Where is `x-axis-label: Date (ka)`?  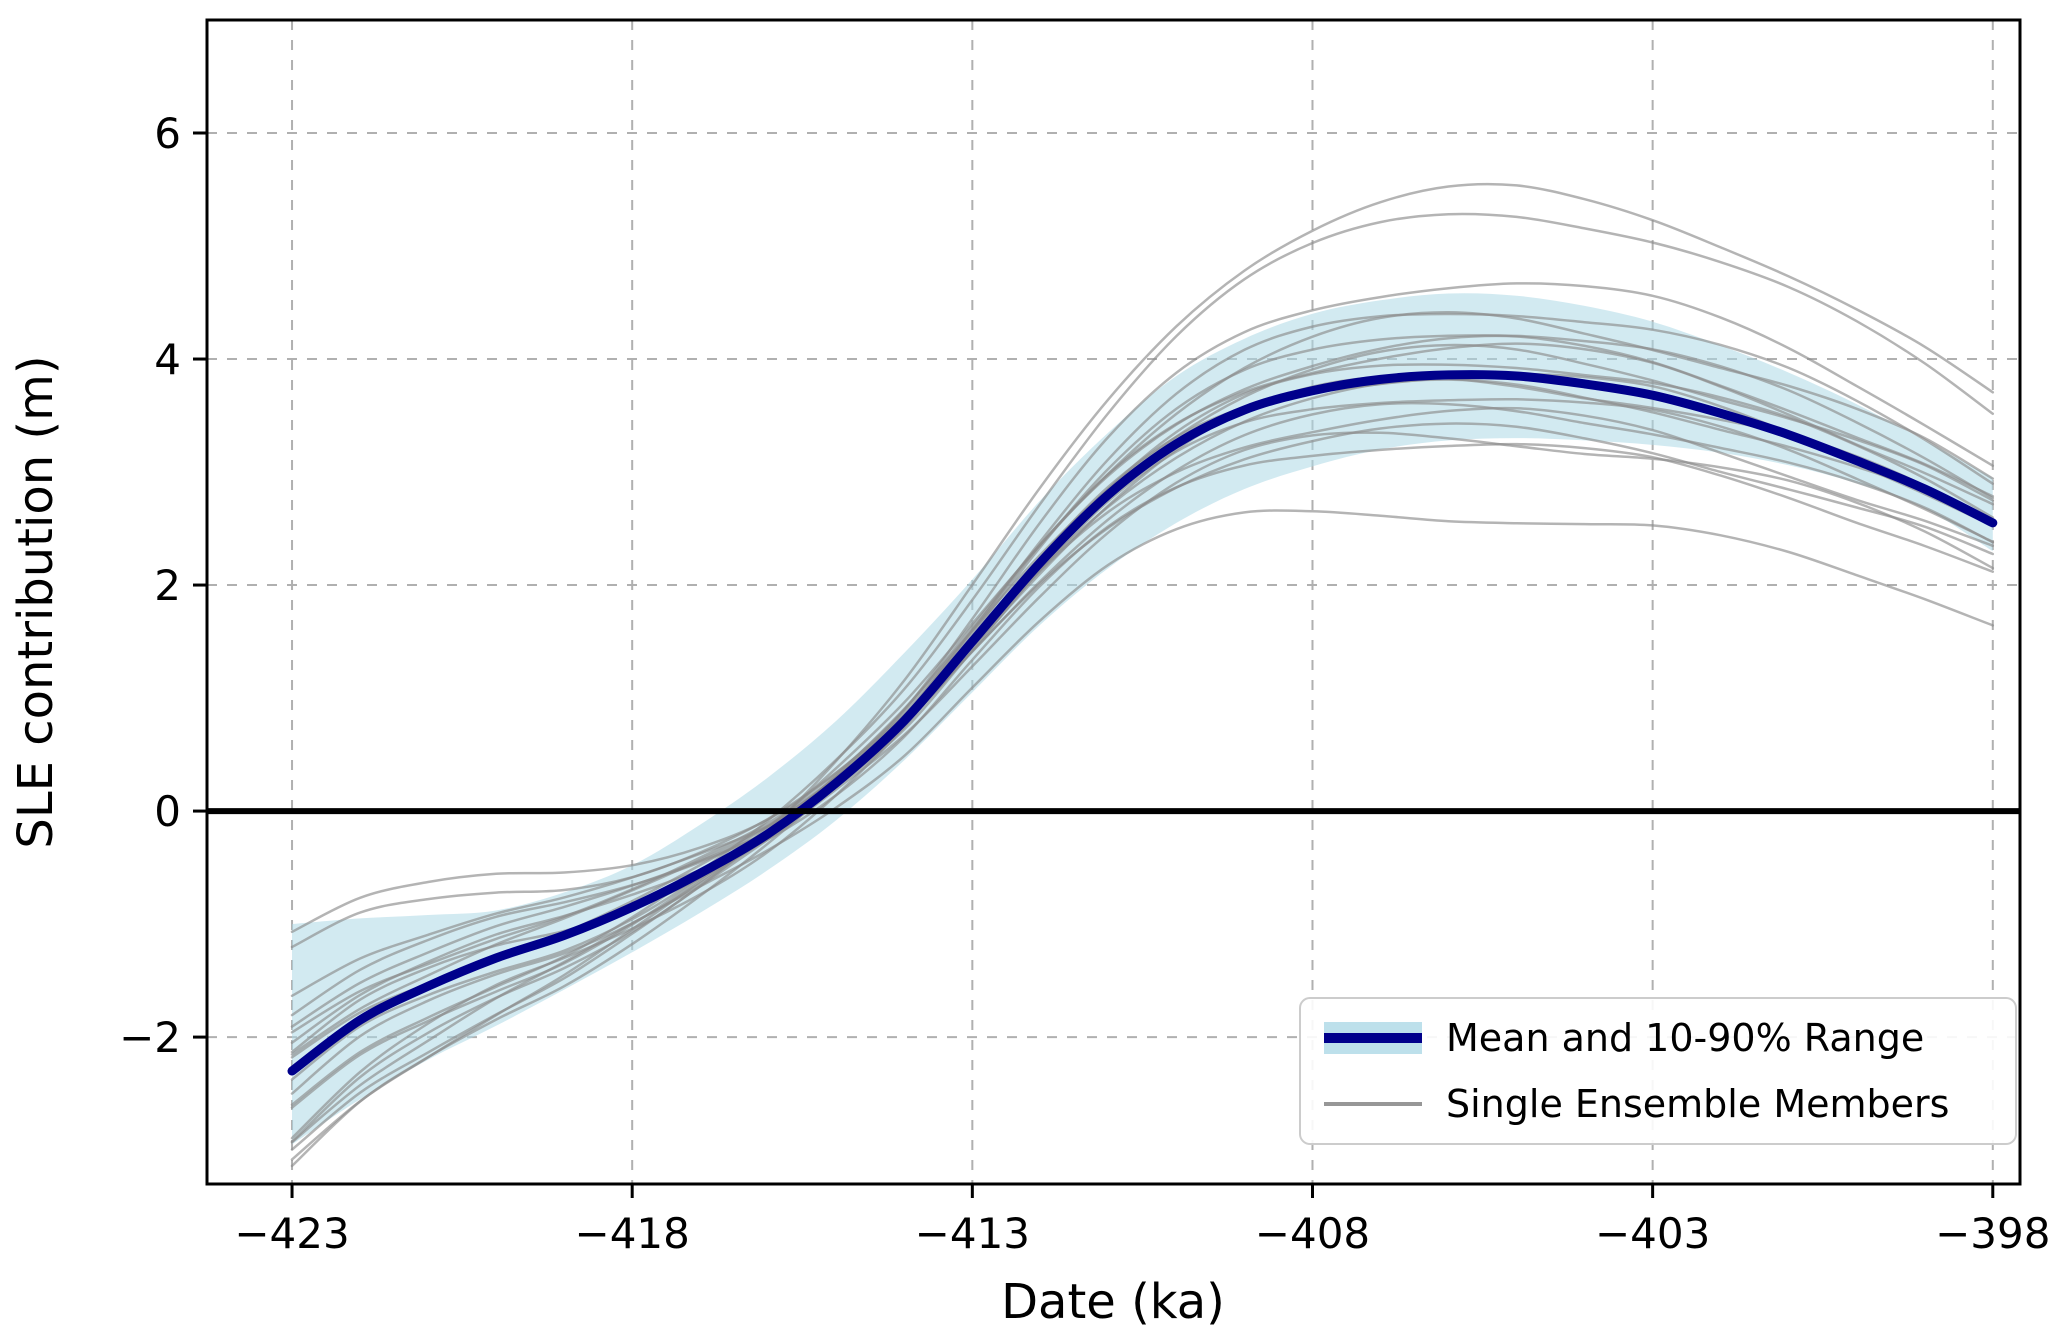 x-axis-label: Date (ka) is located at coordinates (1113, 1302).